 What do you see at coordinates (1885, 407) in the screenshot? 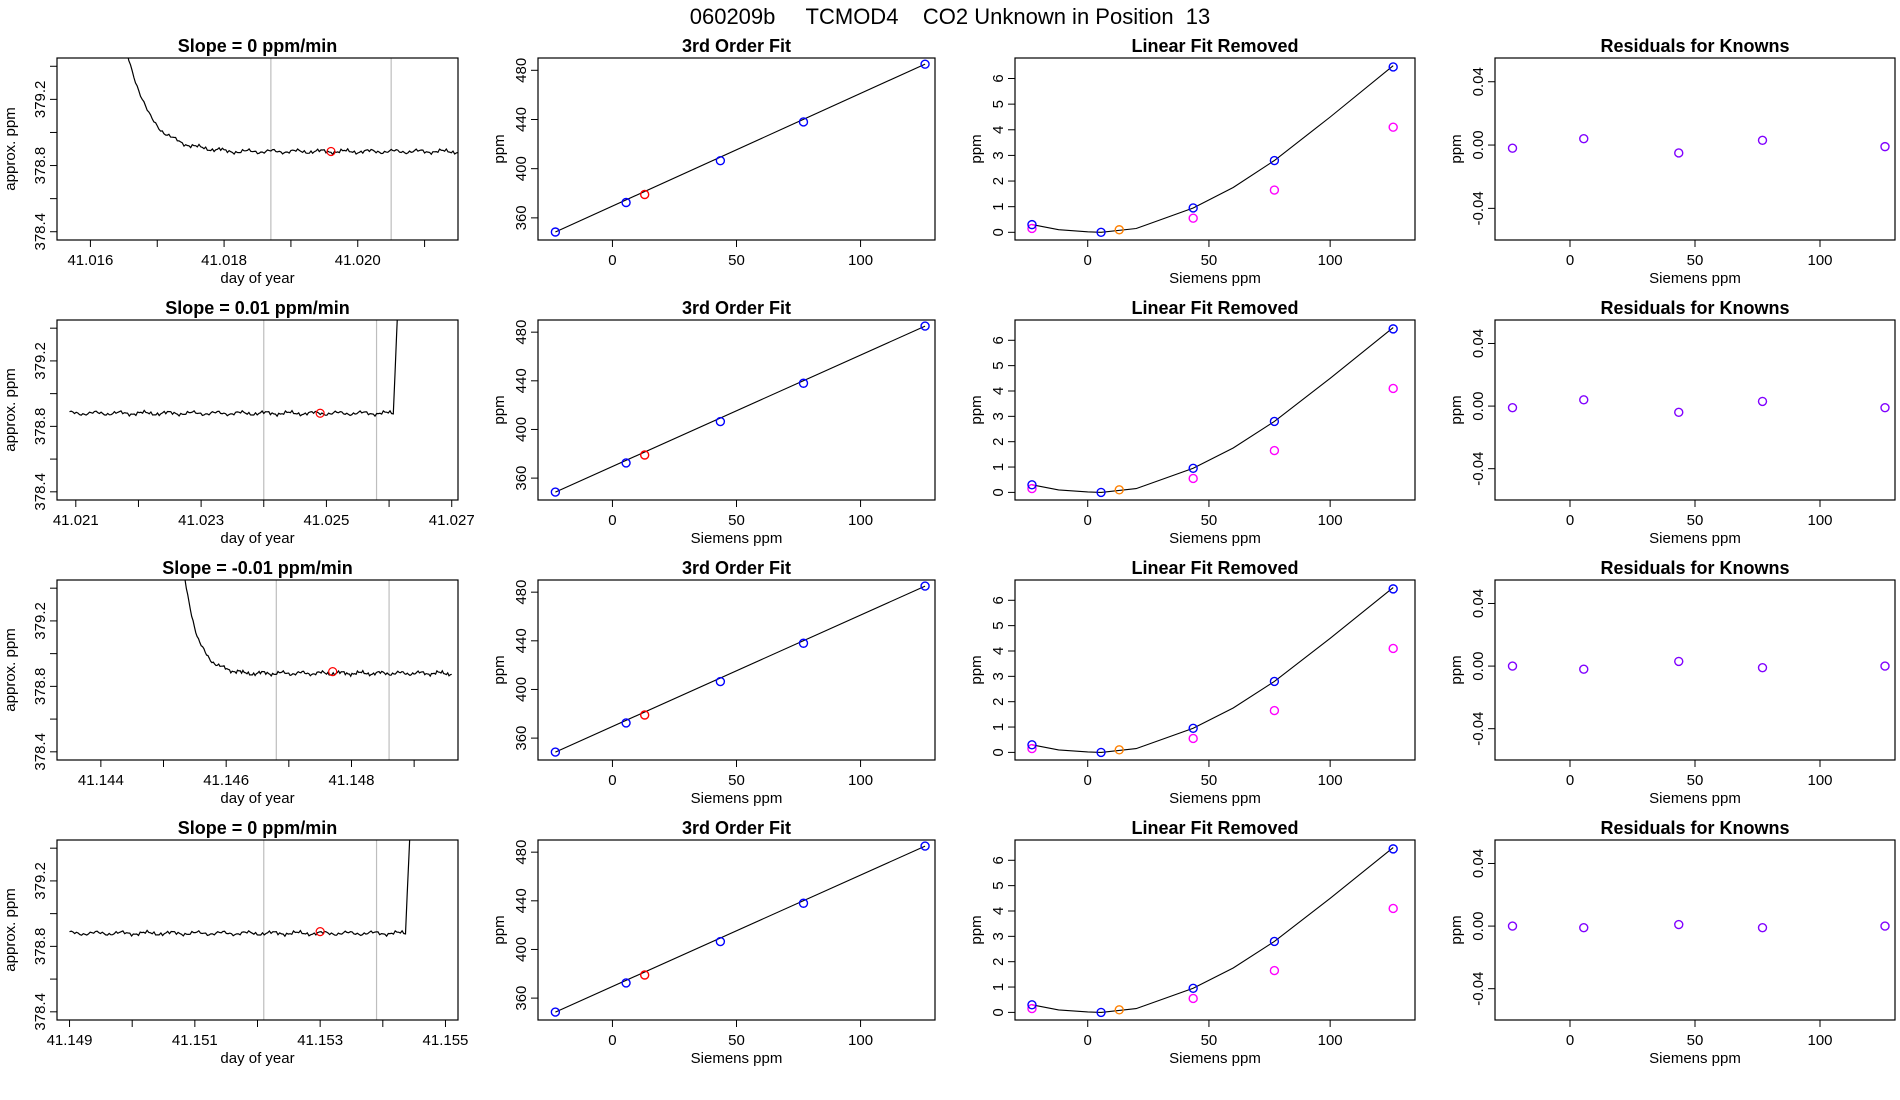
I see `panel-2-4-residual-point` at bounding box center [1885, 407].